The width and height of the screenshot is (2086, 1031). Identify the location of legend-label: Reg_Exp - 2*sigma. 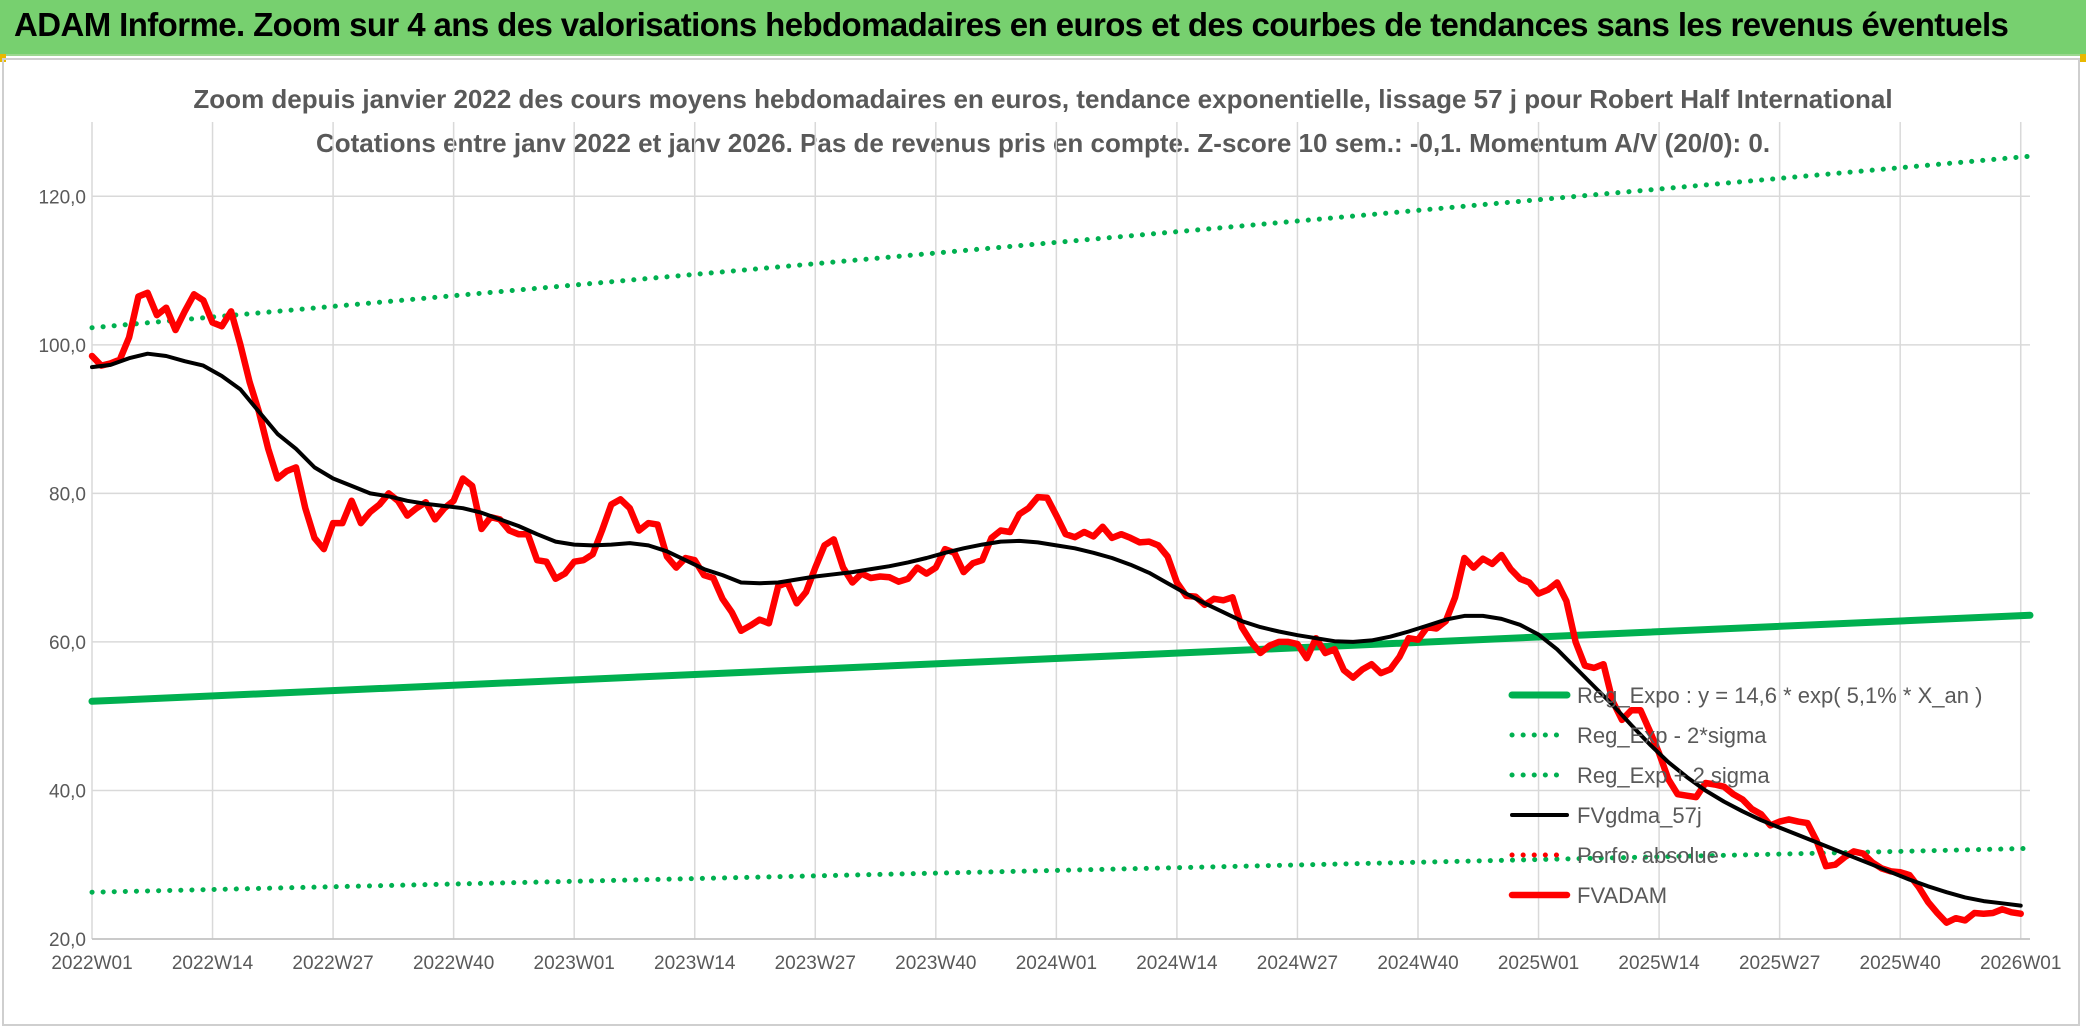
(1672, 735).